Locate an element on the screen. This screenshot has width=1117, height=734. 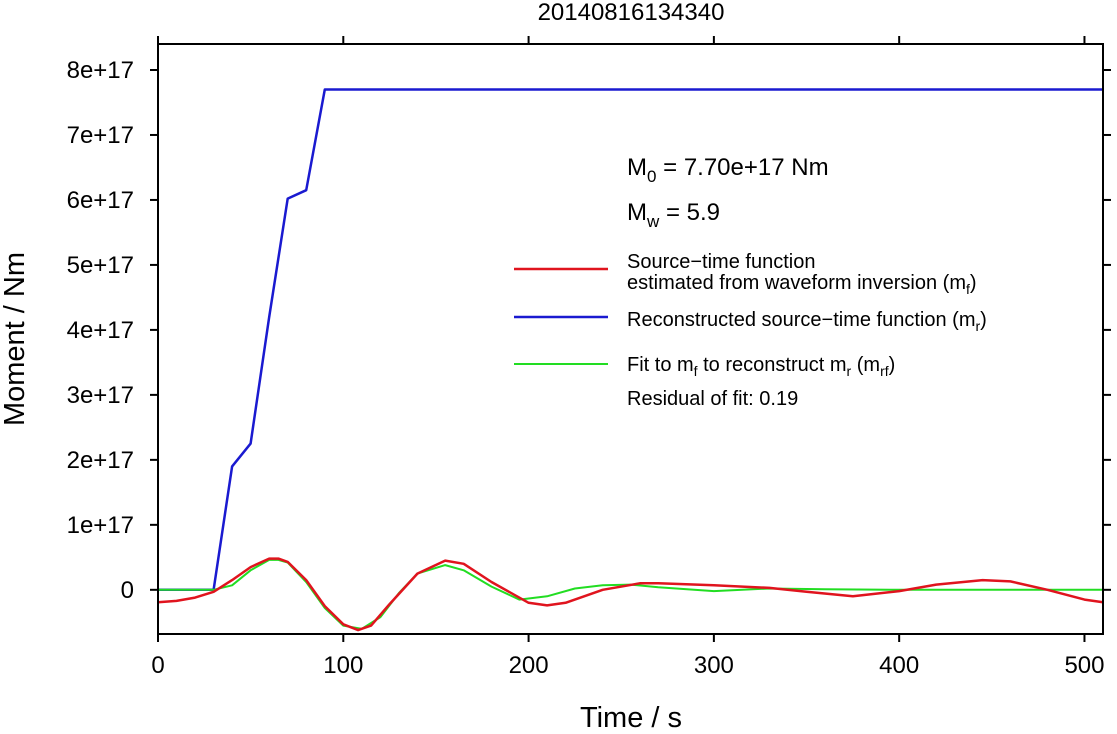
y-axis-label: Moment / Nm is located at coordinates (15, 339).